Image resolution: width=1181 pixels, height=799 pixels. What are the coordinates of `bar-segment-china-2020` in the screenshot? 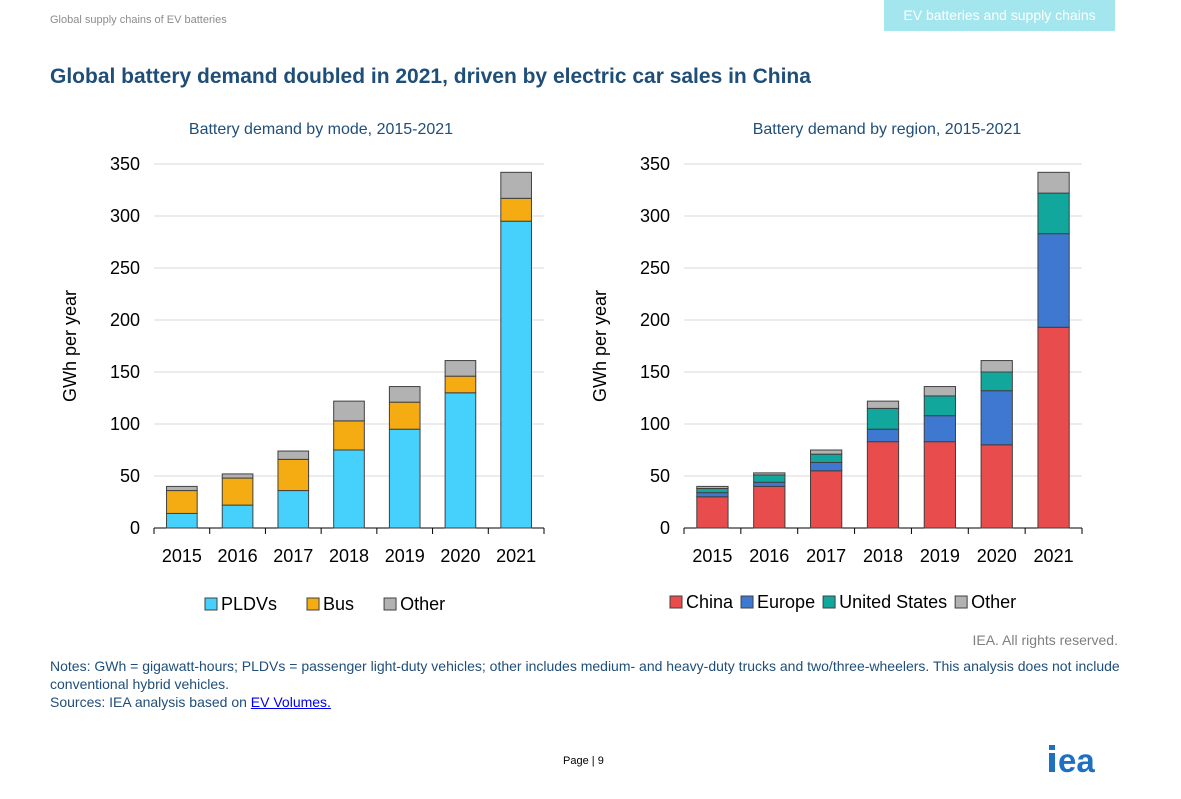 It's located at (996, 486).